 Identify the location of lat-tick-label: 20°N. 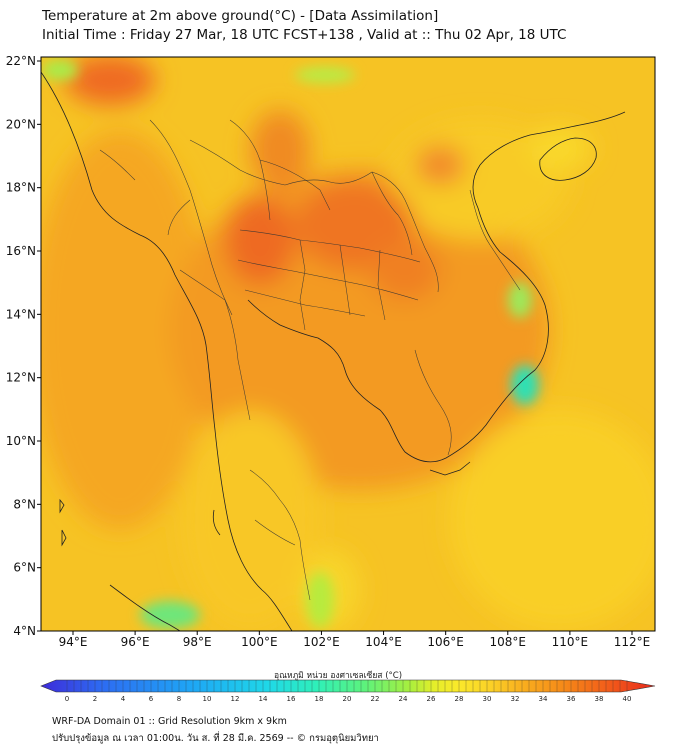
(21, 124).